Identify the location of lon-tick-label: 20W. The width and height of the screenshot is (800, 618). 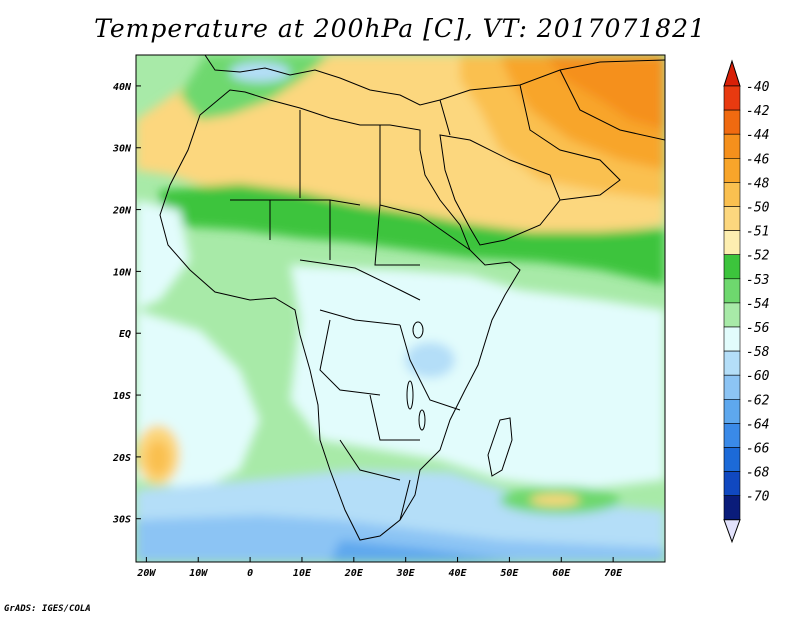
(146, 573).